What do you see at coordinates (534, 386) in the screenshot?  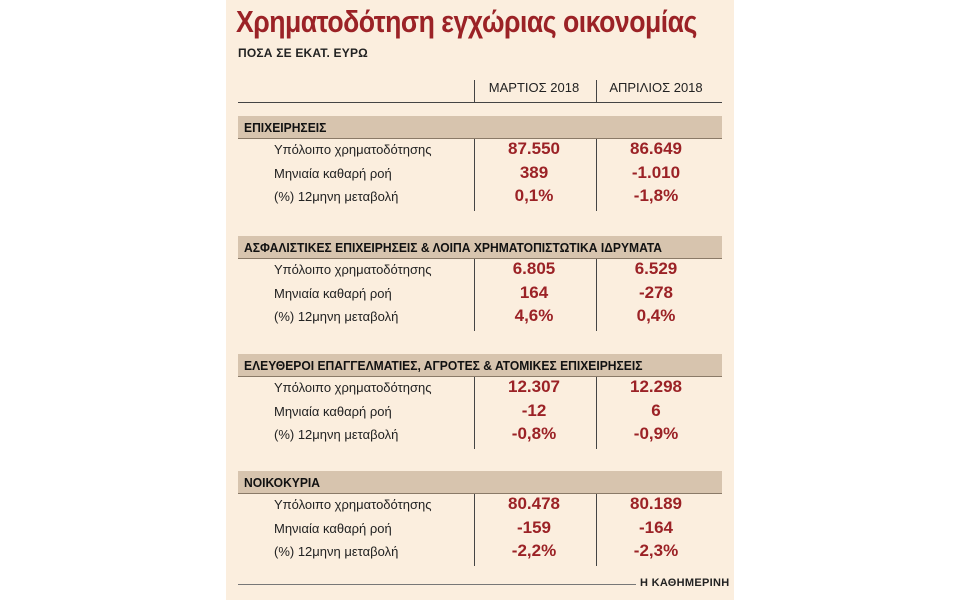 I see `table-cell-value: 12.307` at bounding box center [534, 386].